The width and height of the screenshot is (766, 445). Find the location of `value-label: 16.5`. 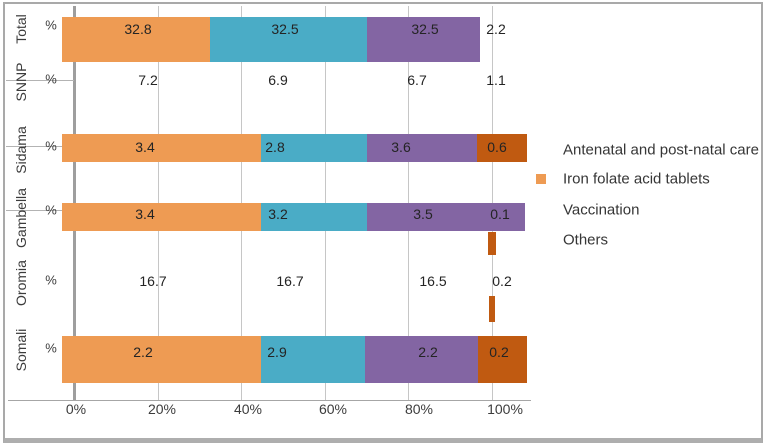

value-label: 16.5 is located at coordinates (433, 281).